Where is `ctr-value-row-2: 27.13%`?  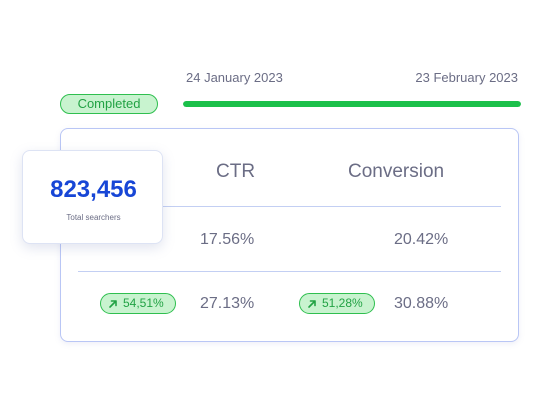 ctr-value-row-2: 27.13% is located at coordinates (227, 303).